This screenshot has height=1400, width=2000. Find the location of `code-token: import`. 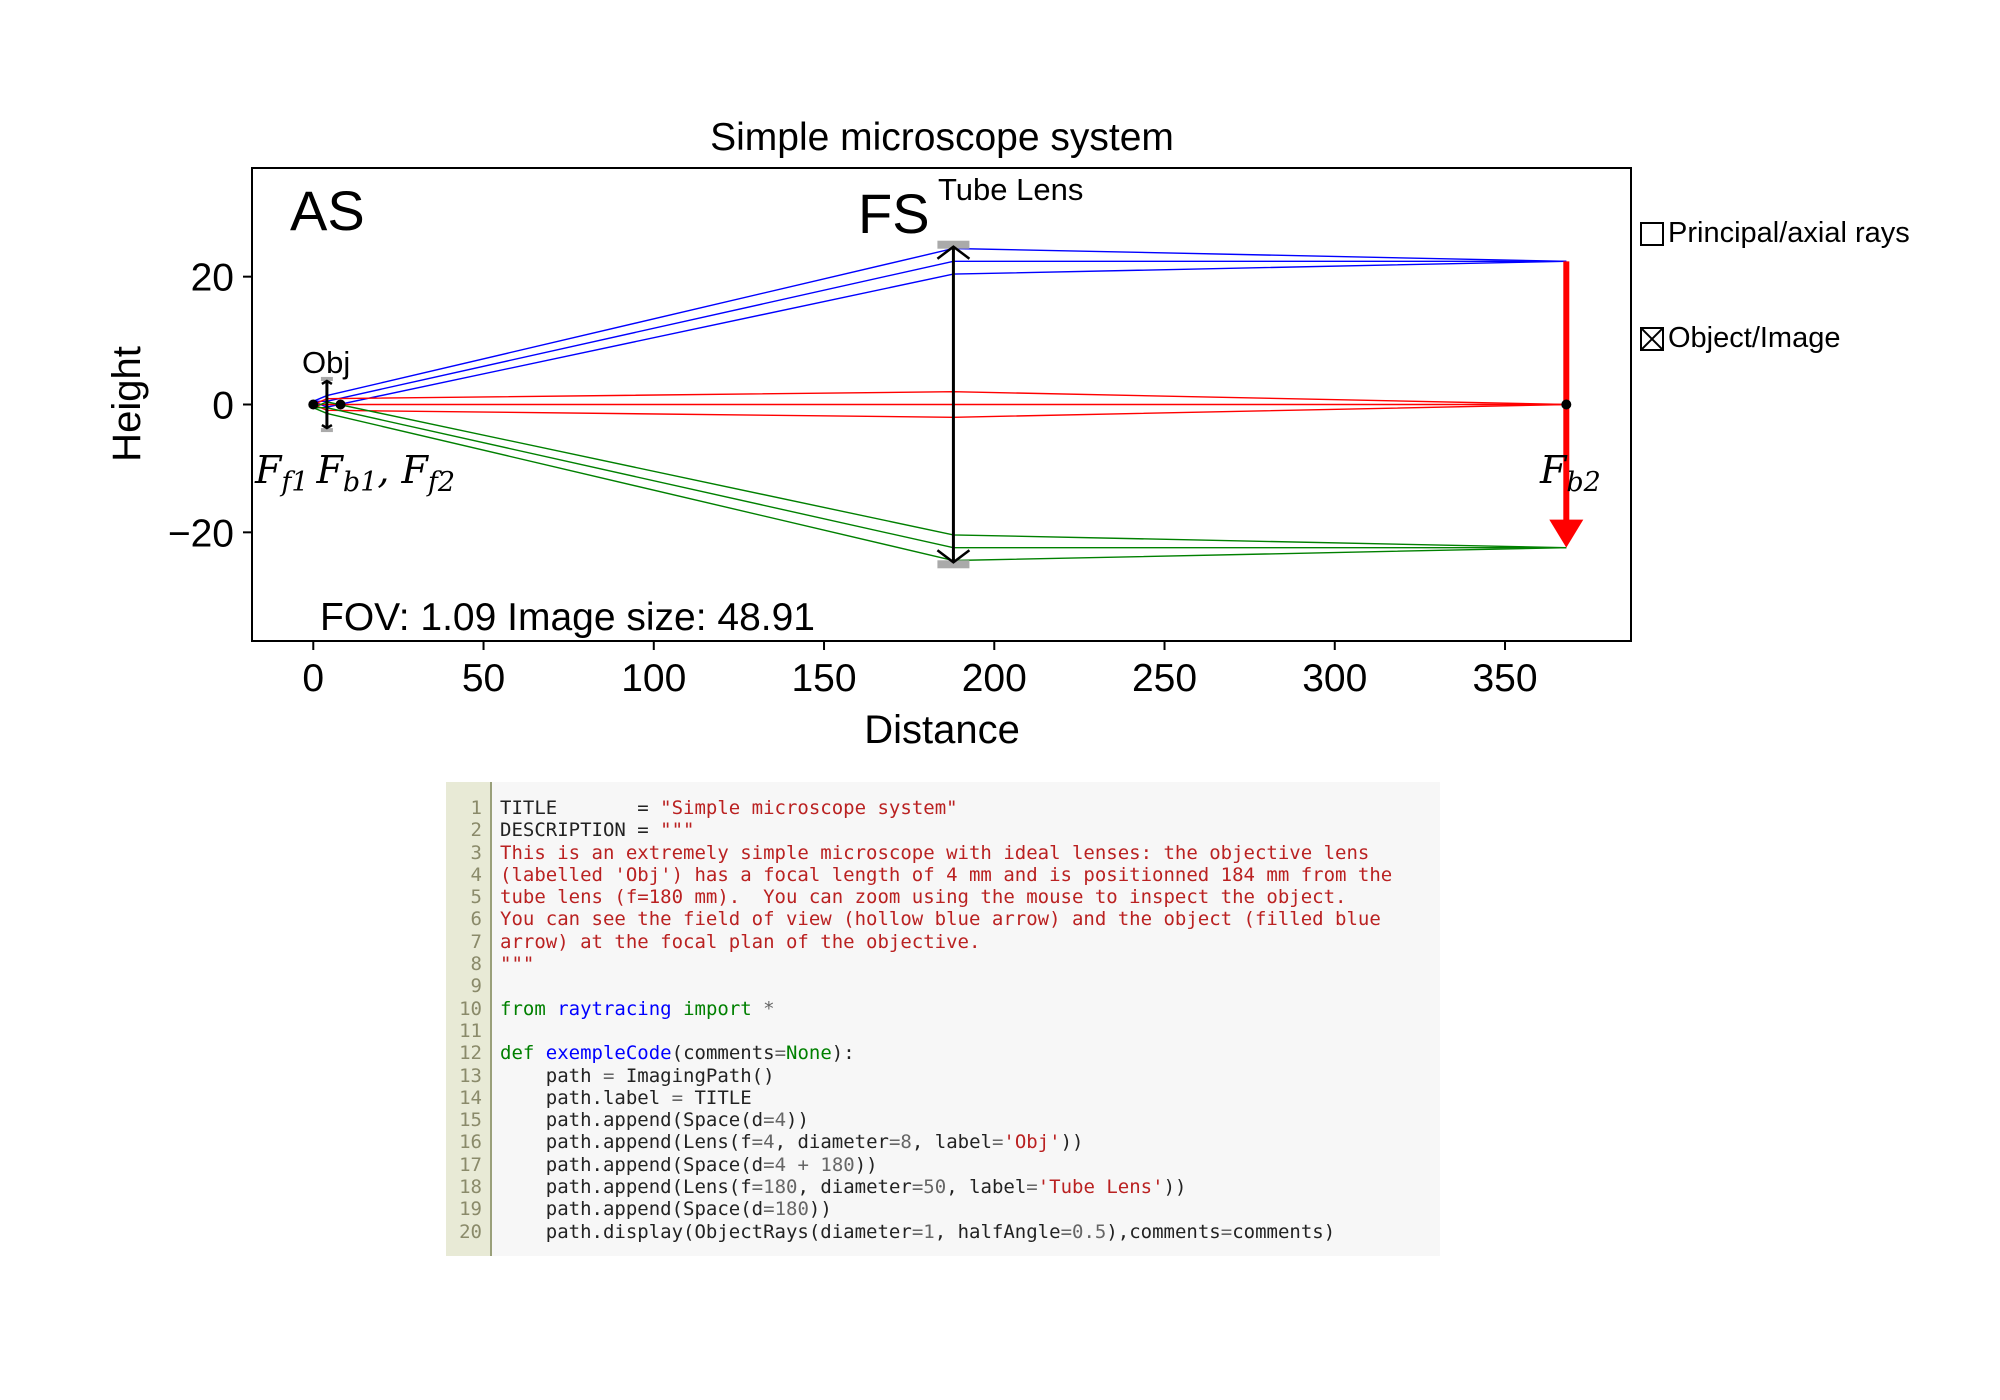

code-token: import is located at coordinates (717, 1008).